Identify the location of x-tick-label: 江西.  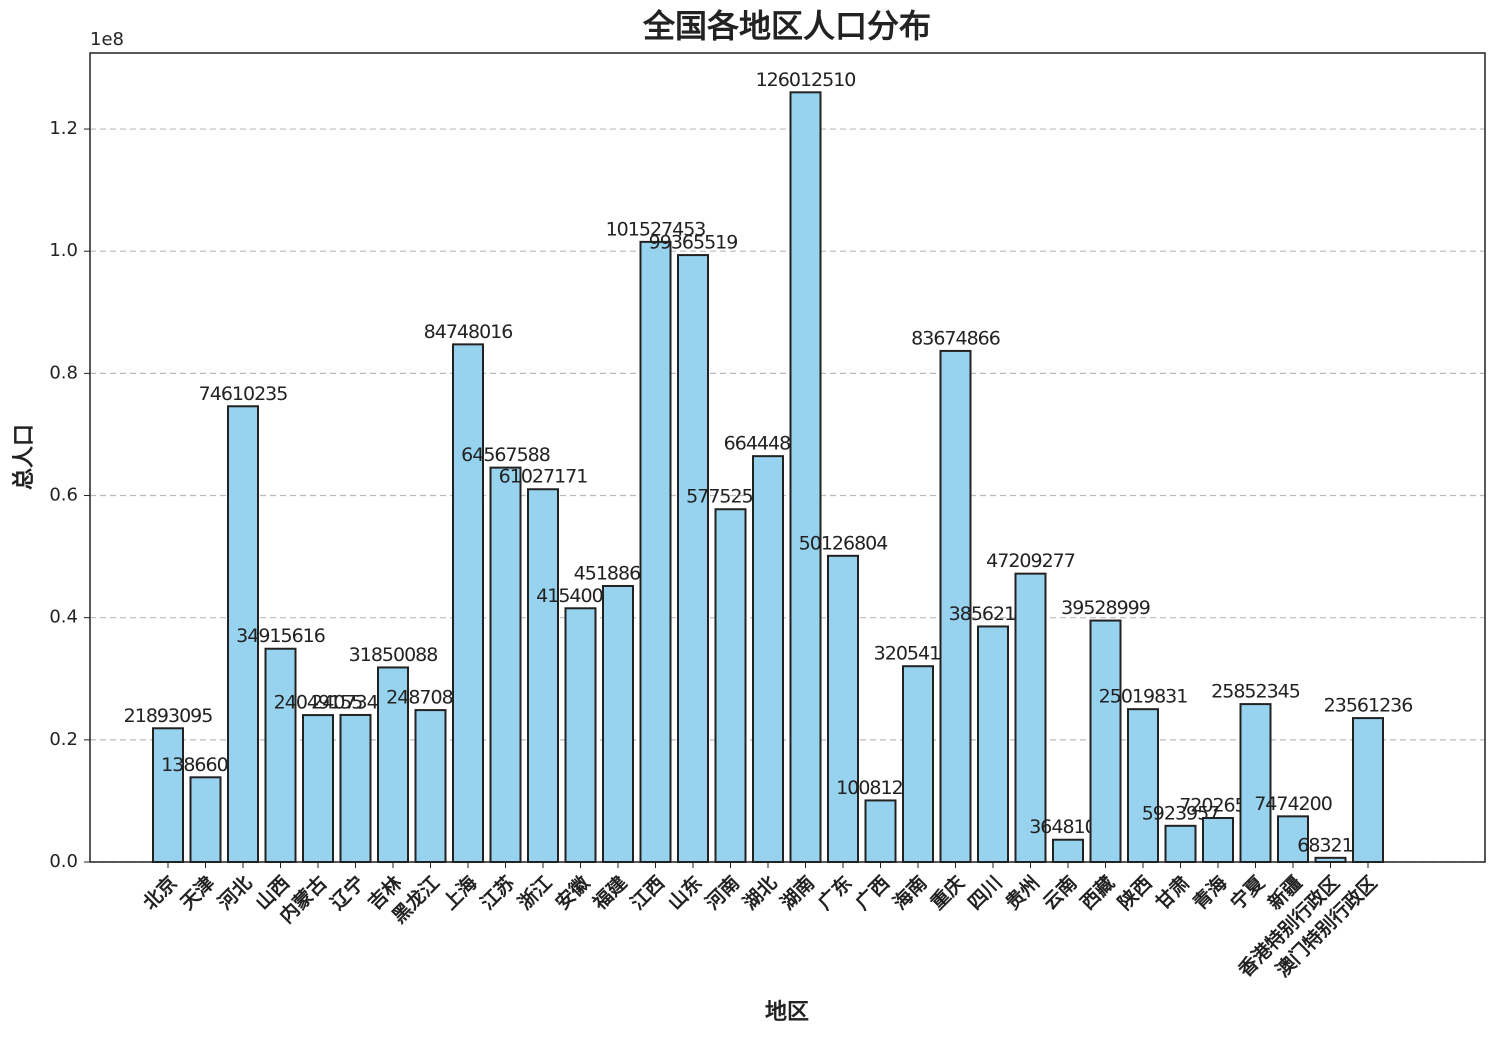
(647, 893).